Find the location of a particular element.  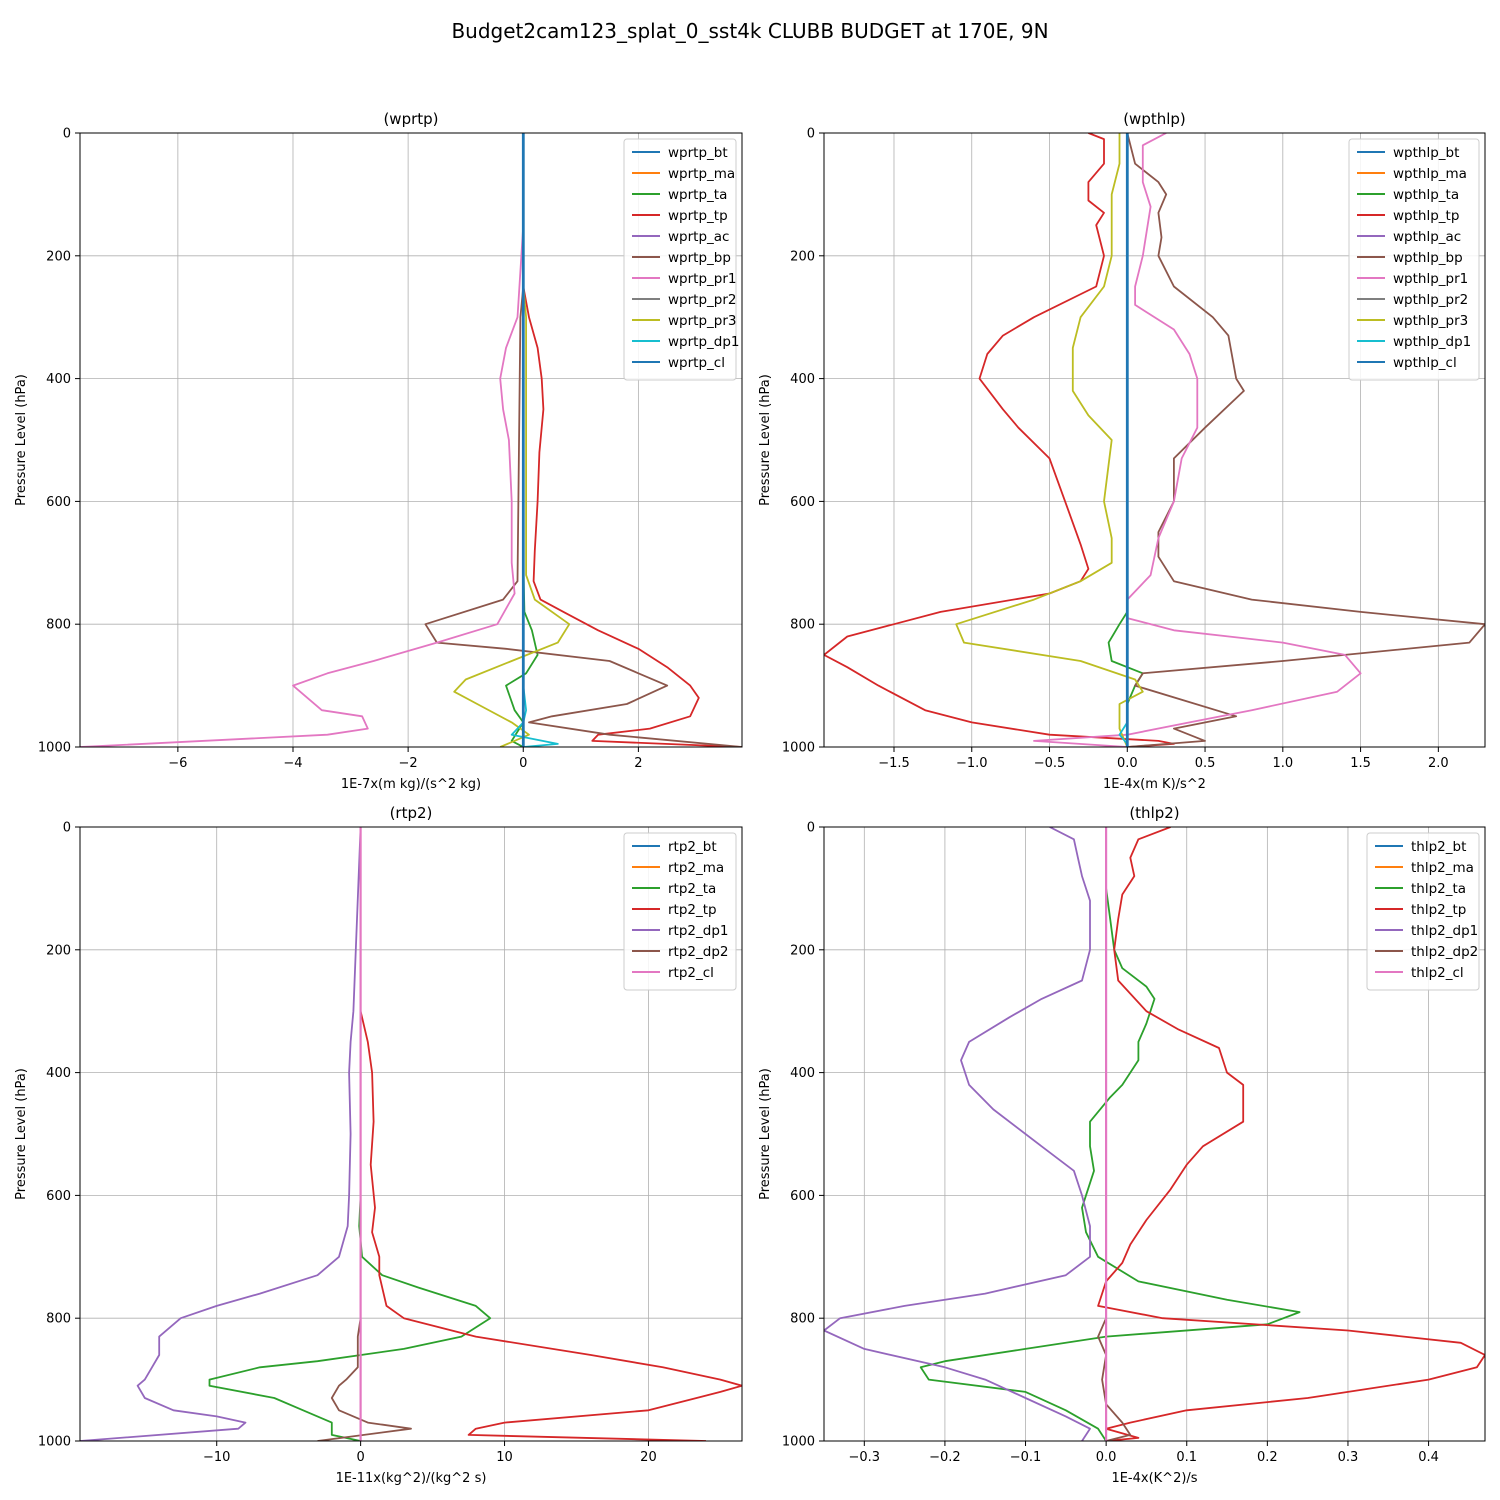

legend-label: wprtp_dp1 is located at coordinates (704, 342).